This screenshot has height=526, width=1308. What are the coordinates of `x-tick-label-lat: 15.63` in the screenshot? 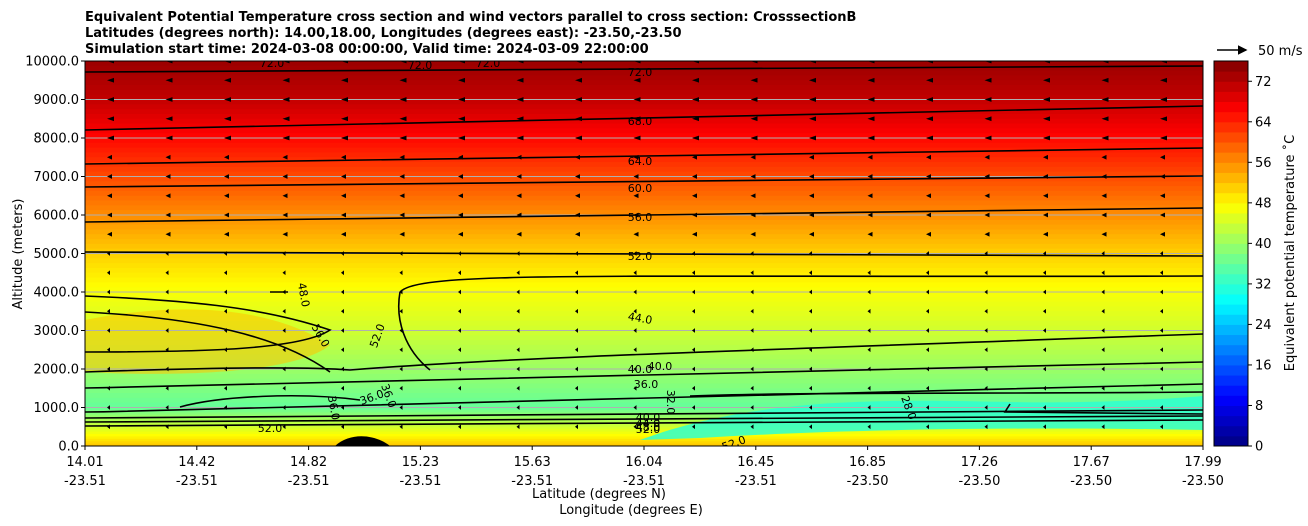 It's located at (532, 462).